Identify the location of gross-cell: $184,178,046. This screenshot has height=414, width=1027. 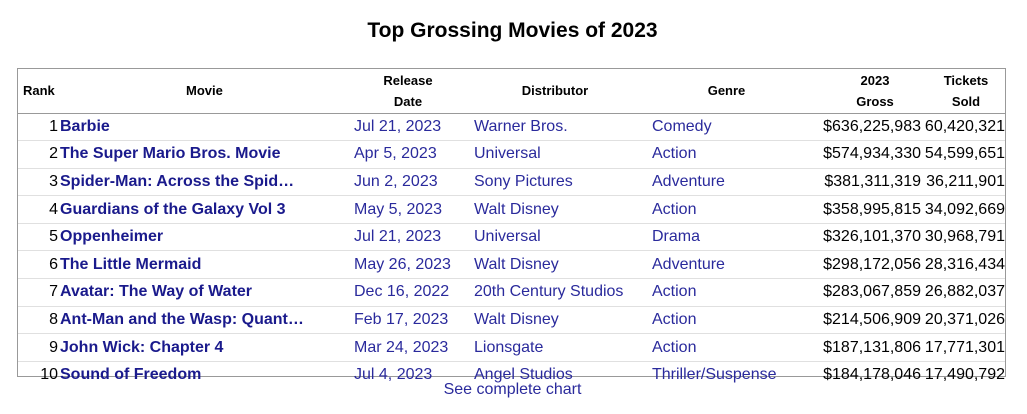
(872, 375).